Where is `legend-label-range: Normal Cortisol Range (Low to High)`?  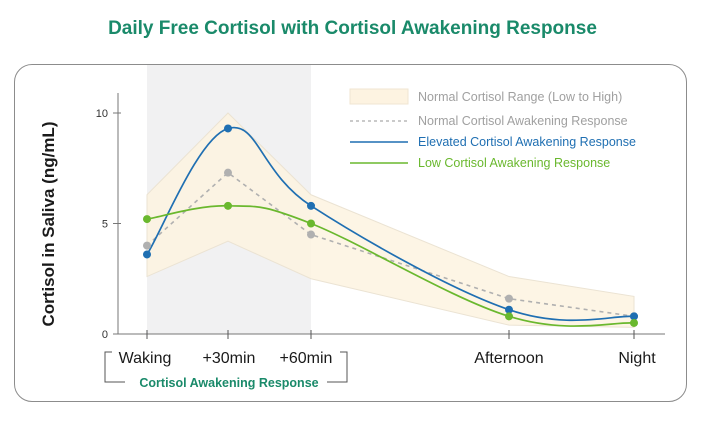
legend-label-range: Normal Cortisol Range (Low to High) is located at coordinates (520, 97).